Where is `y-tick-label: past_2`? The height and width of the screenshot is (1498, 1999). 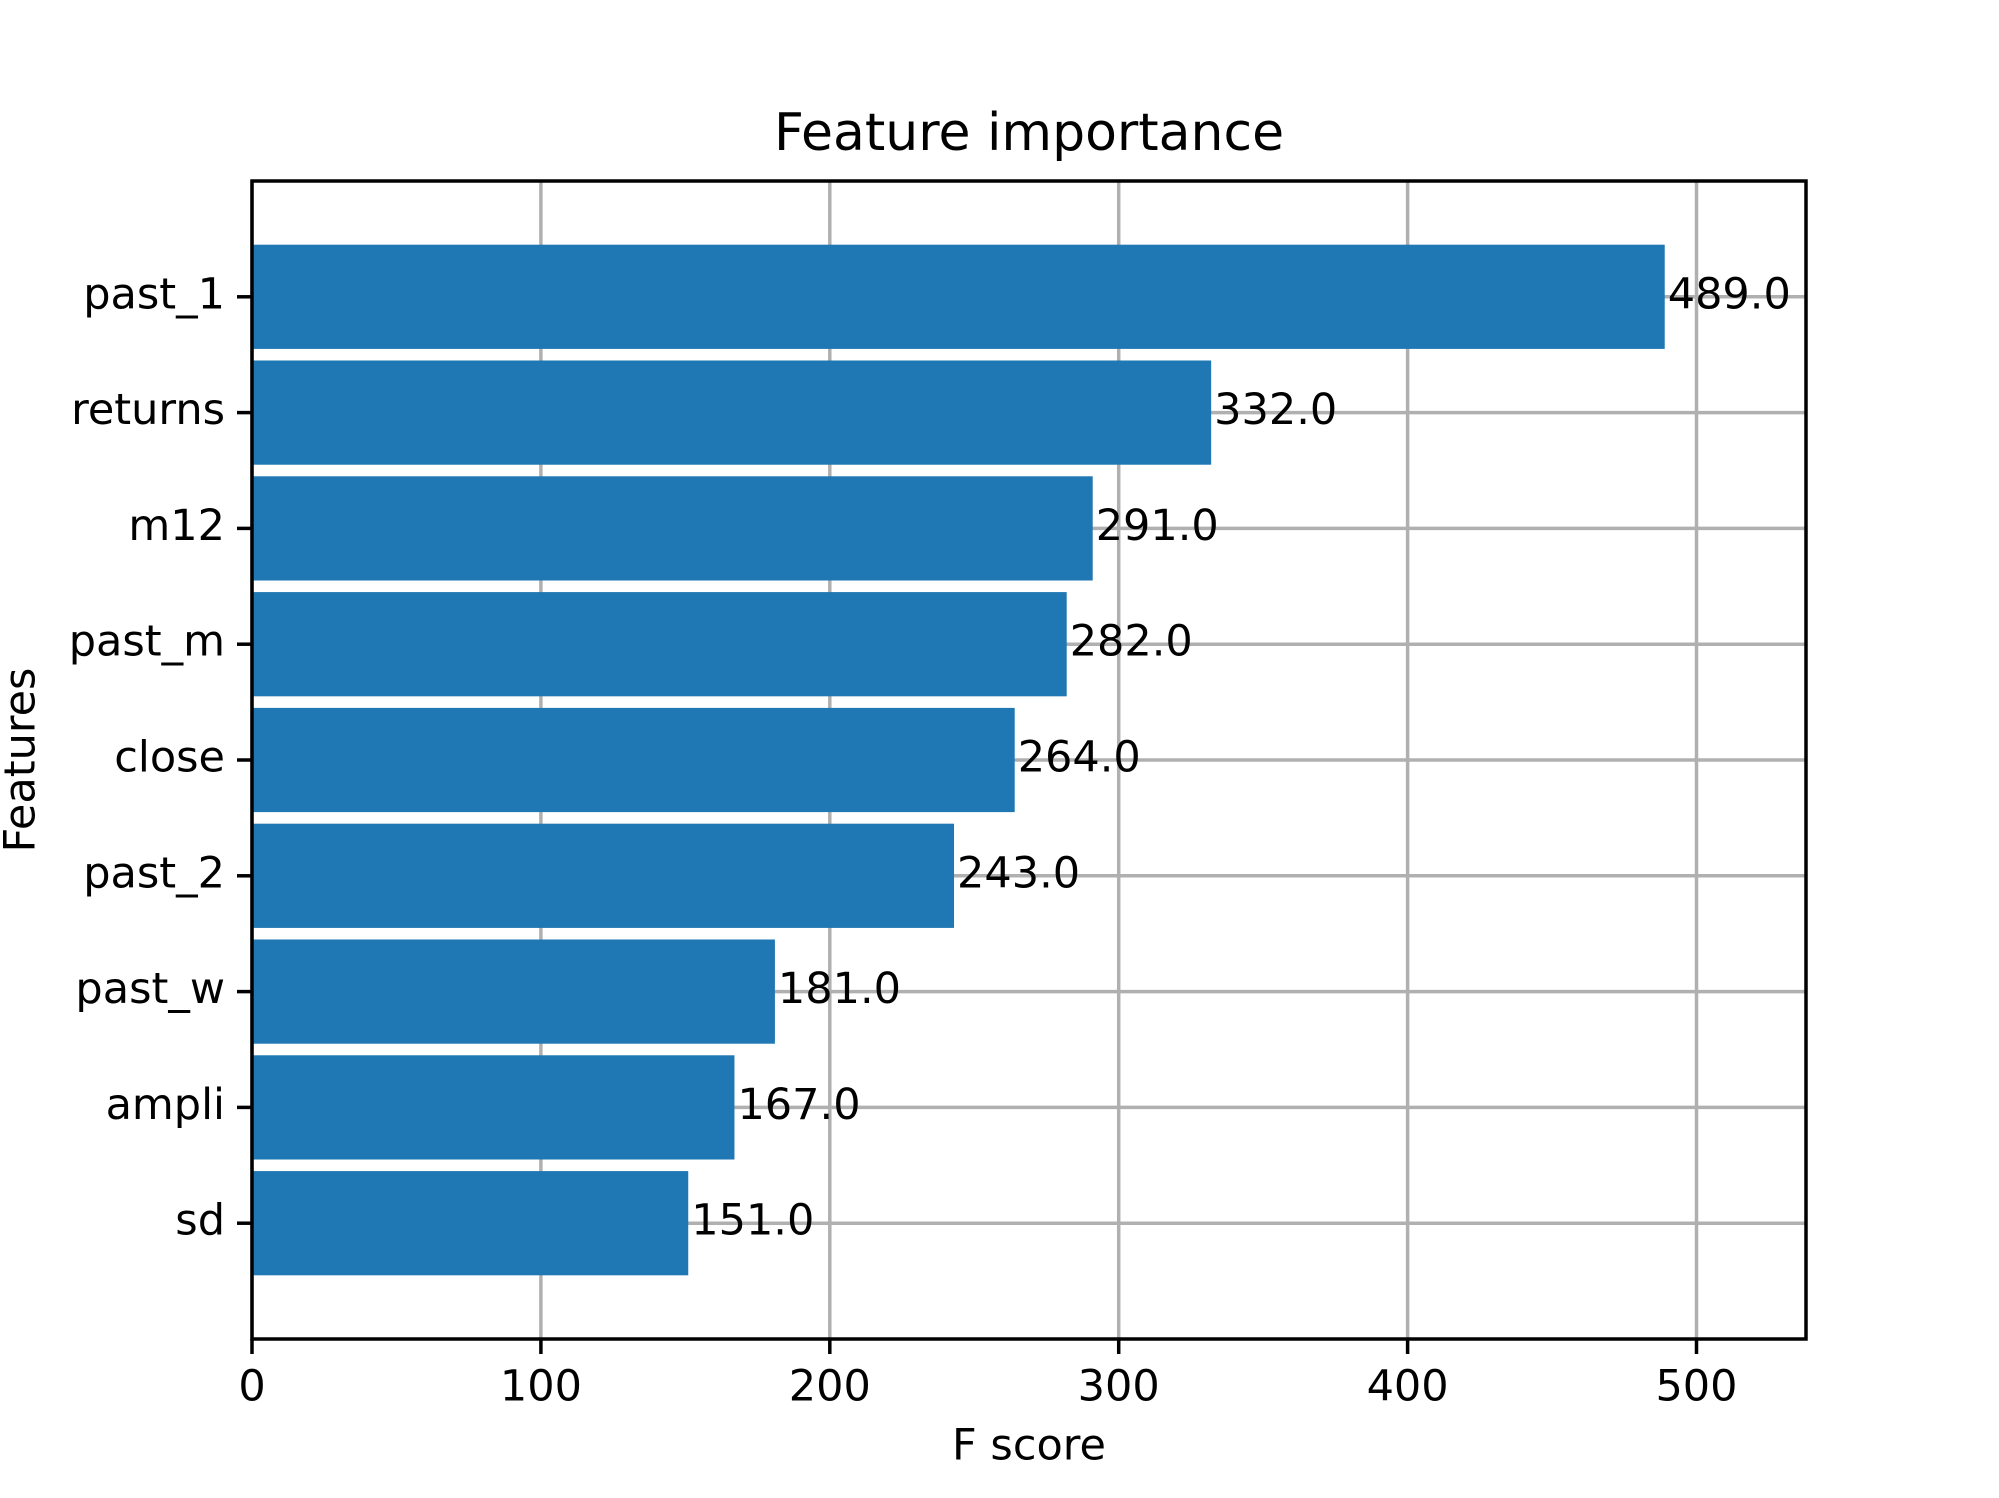 y-tick-label: past_2 is located at coordinates (154, 873).